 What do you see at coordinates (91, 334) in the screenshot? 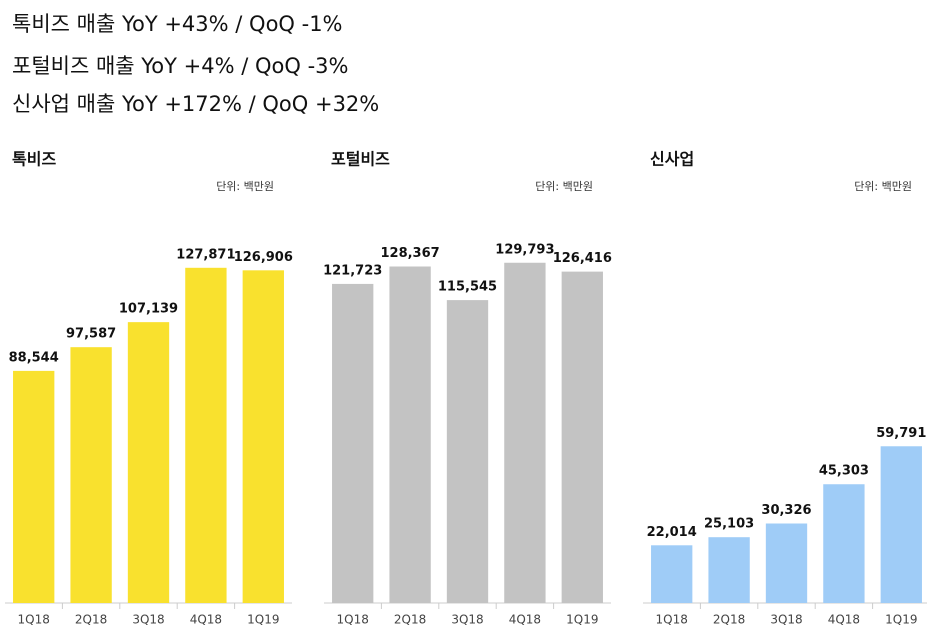
I see `value-label: 97,587` at bounding box center [91, 334].